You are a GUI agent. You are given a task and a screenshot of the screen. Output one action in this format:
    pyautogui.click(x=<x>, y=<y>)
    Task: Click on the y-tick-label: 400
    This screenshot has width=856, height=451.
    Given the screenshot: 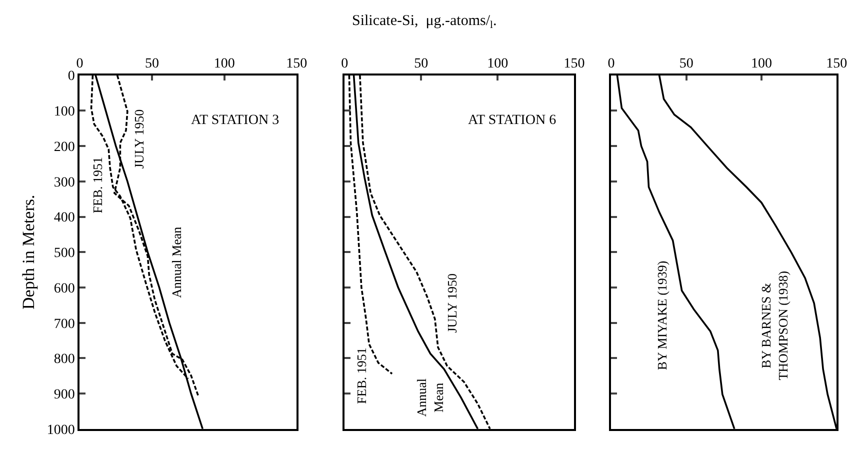 What is the action you would take?
    pyautogui.click(x=64, y=218)
    